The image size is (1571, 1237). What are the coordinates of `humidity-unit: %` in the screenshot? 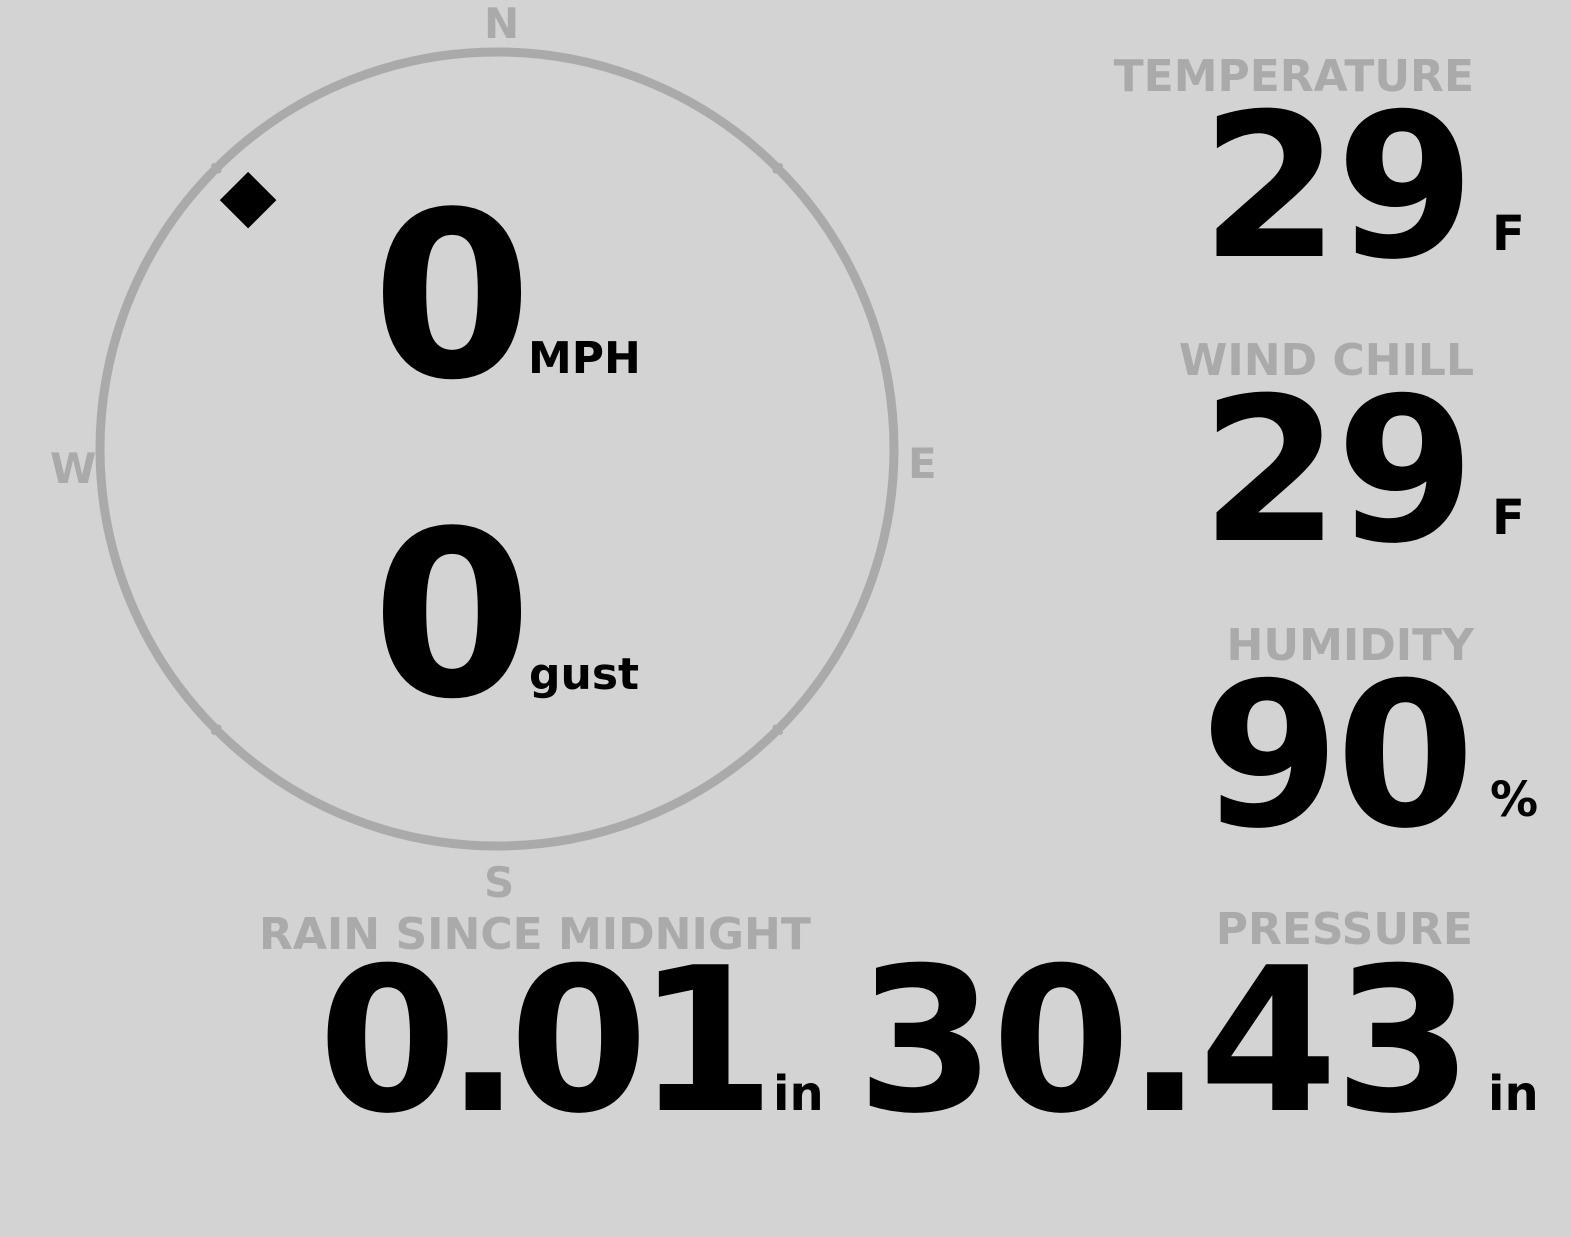 It's located at (1514, 800).